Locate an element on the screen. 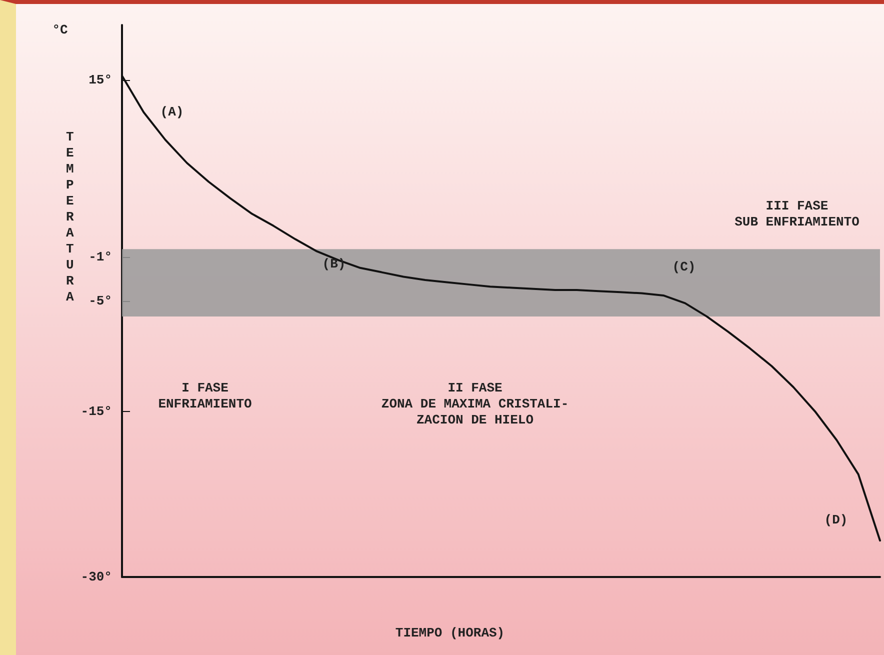 The width and height of the screenshot is (884, 655). annotation: (B) is located at coordinates (334, 264).